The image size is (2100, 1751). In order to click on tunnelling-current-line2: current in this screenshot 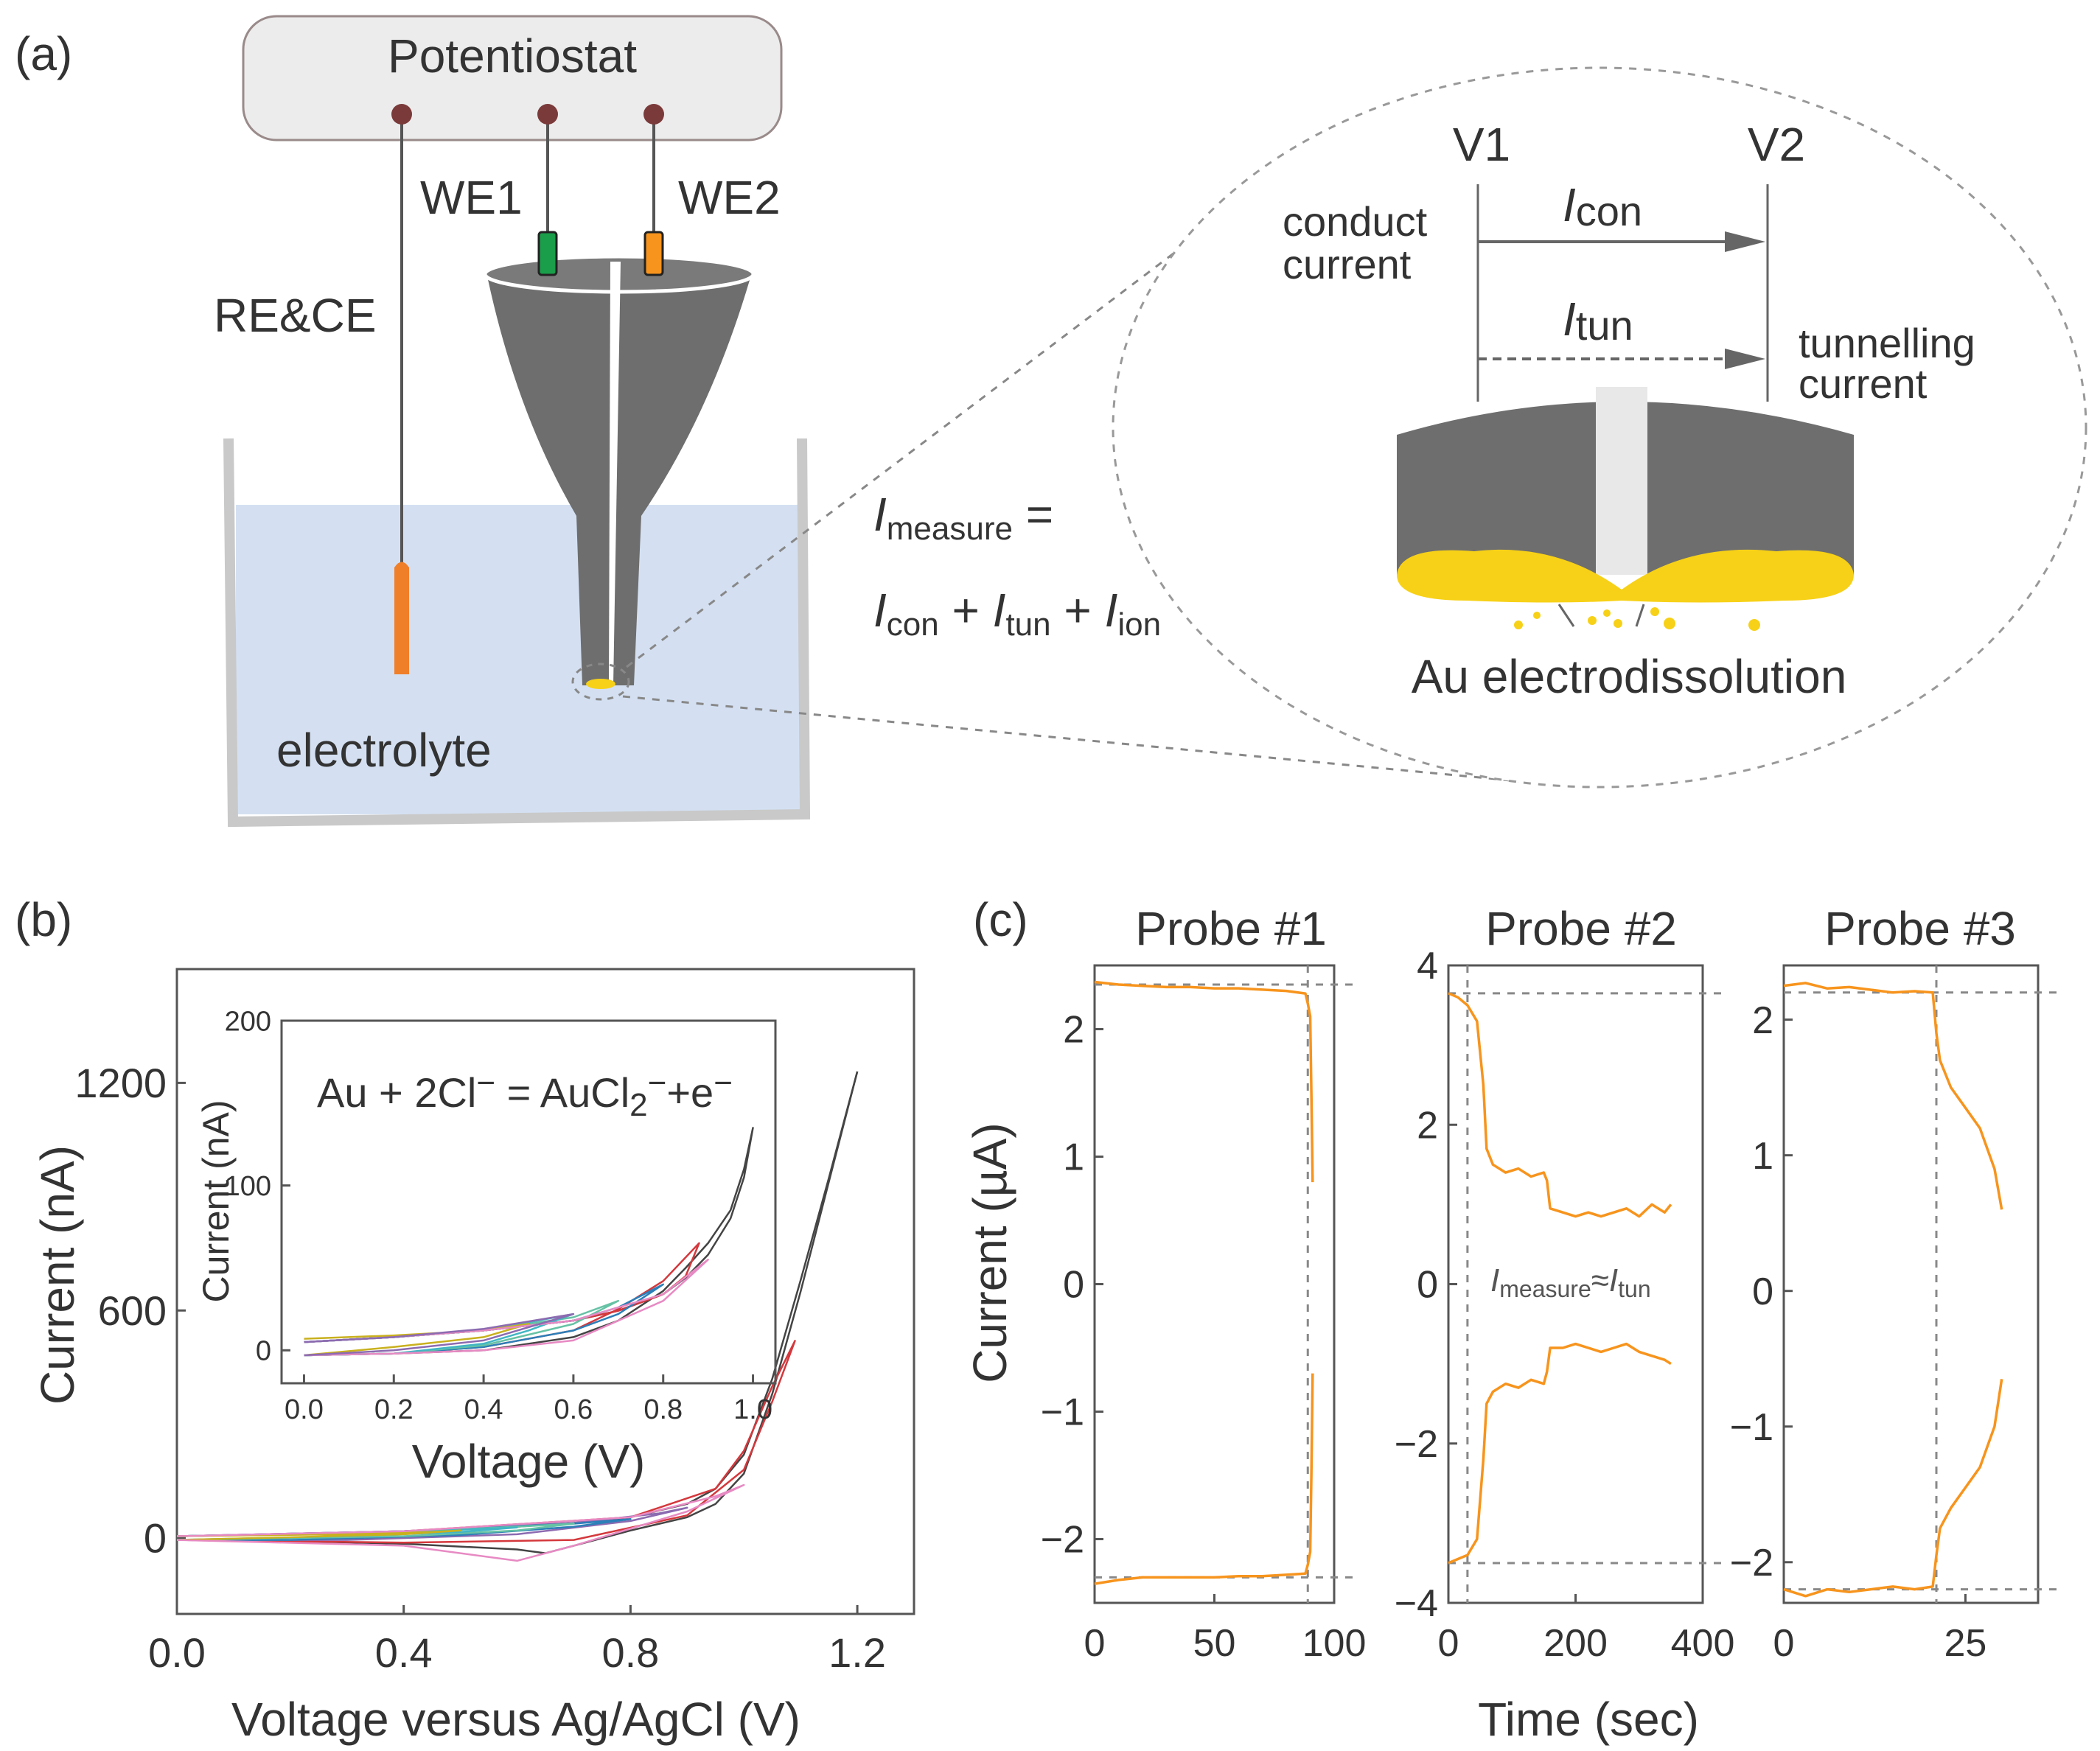, I will do `click(1864, 383)`.